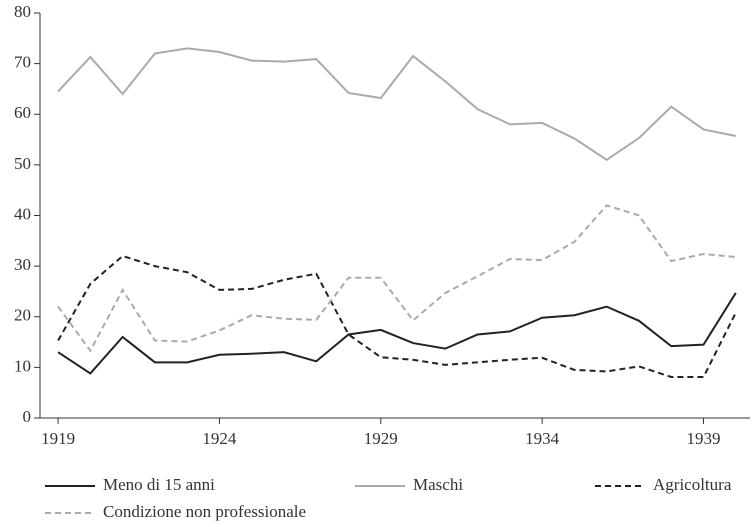 The image size is (755, 527). I want to click on y-tick-label: 40, so click(22, 213).